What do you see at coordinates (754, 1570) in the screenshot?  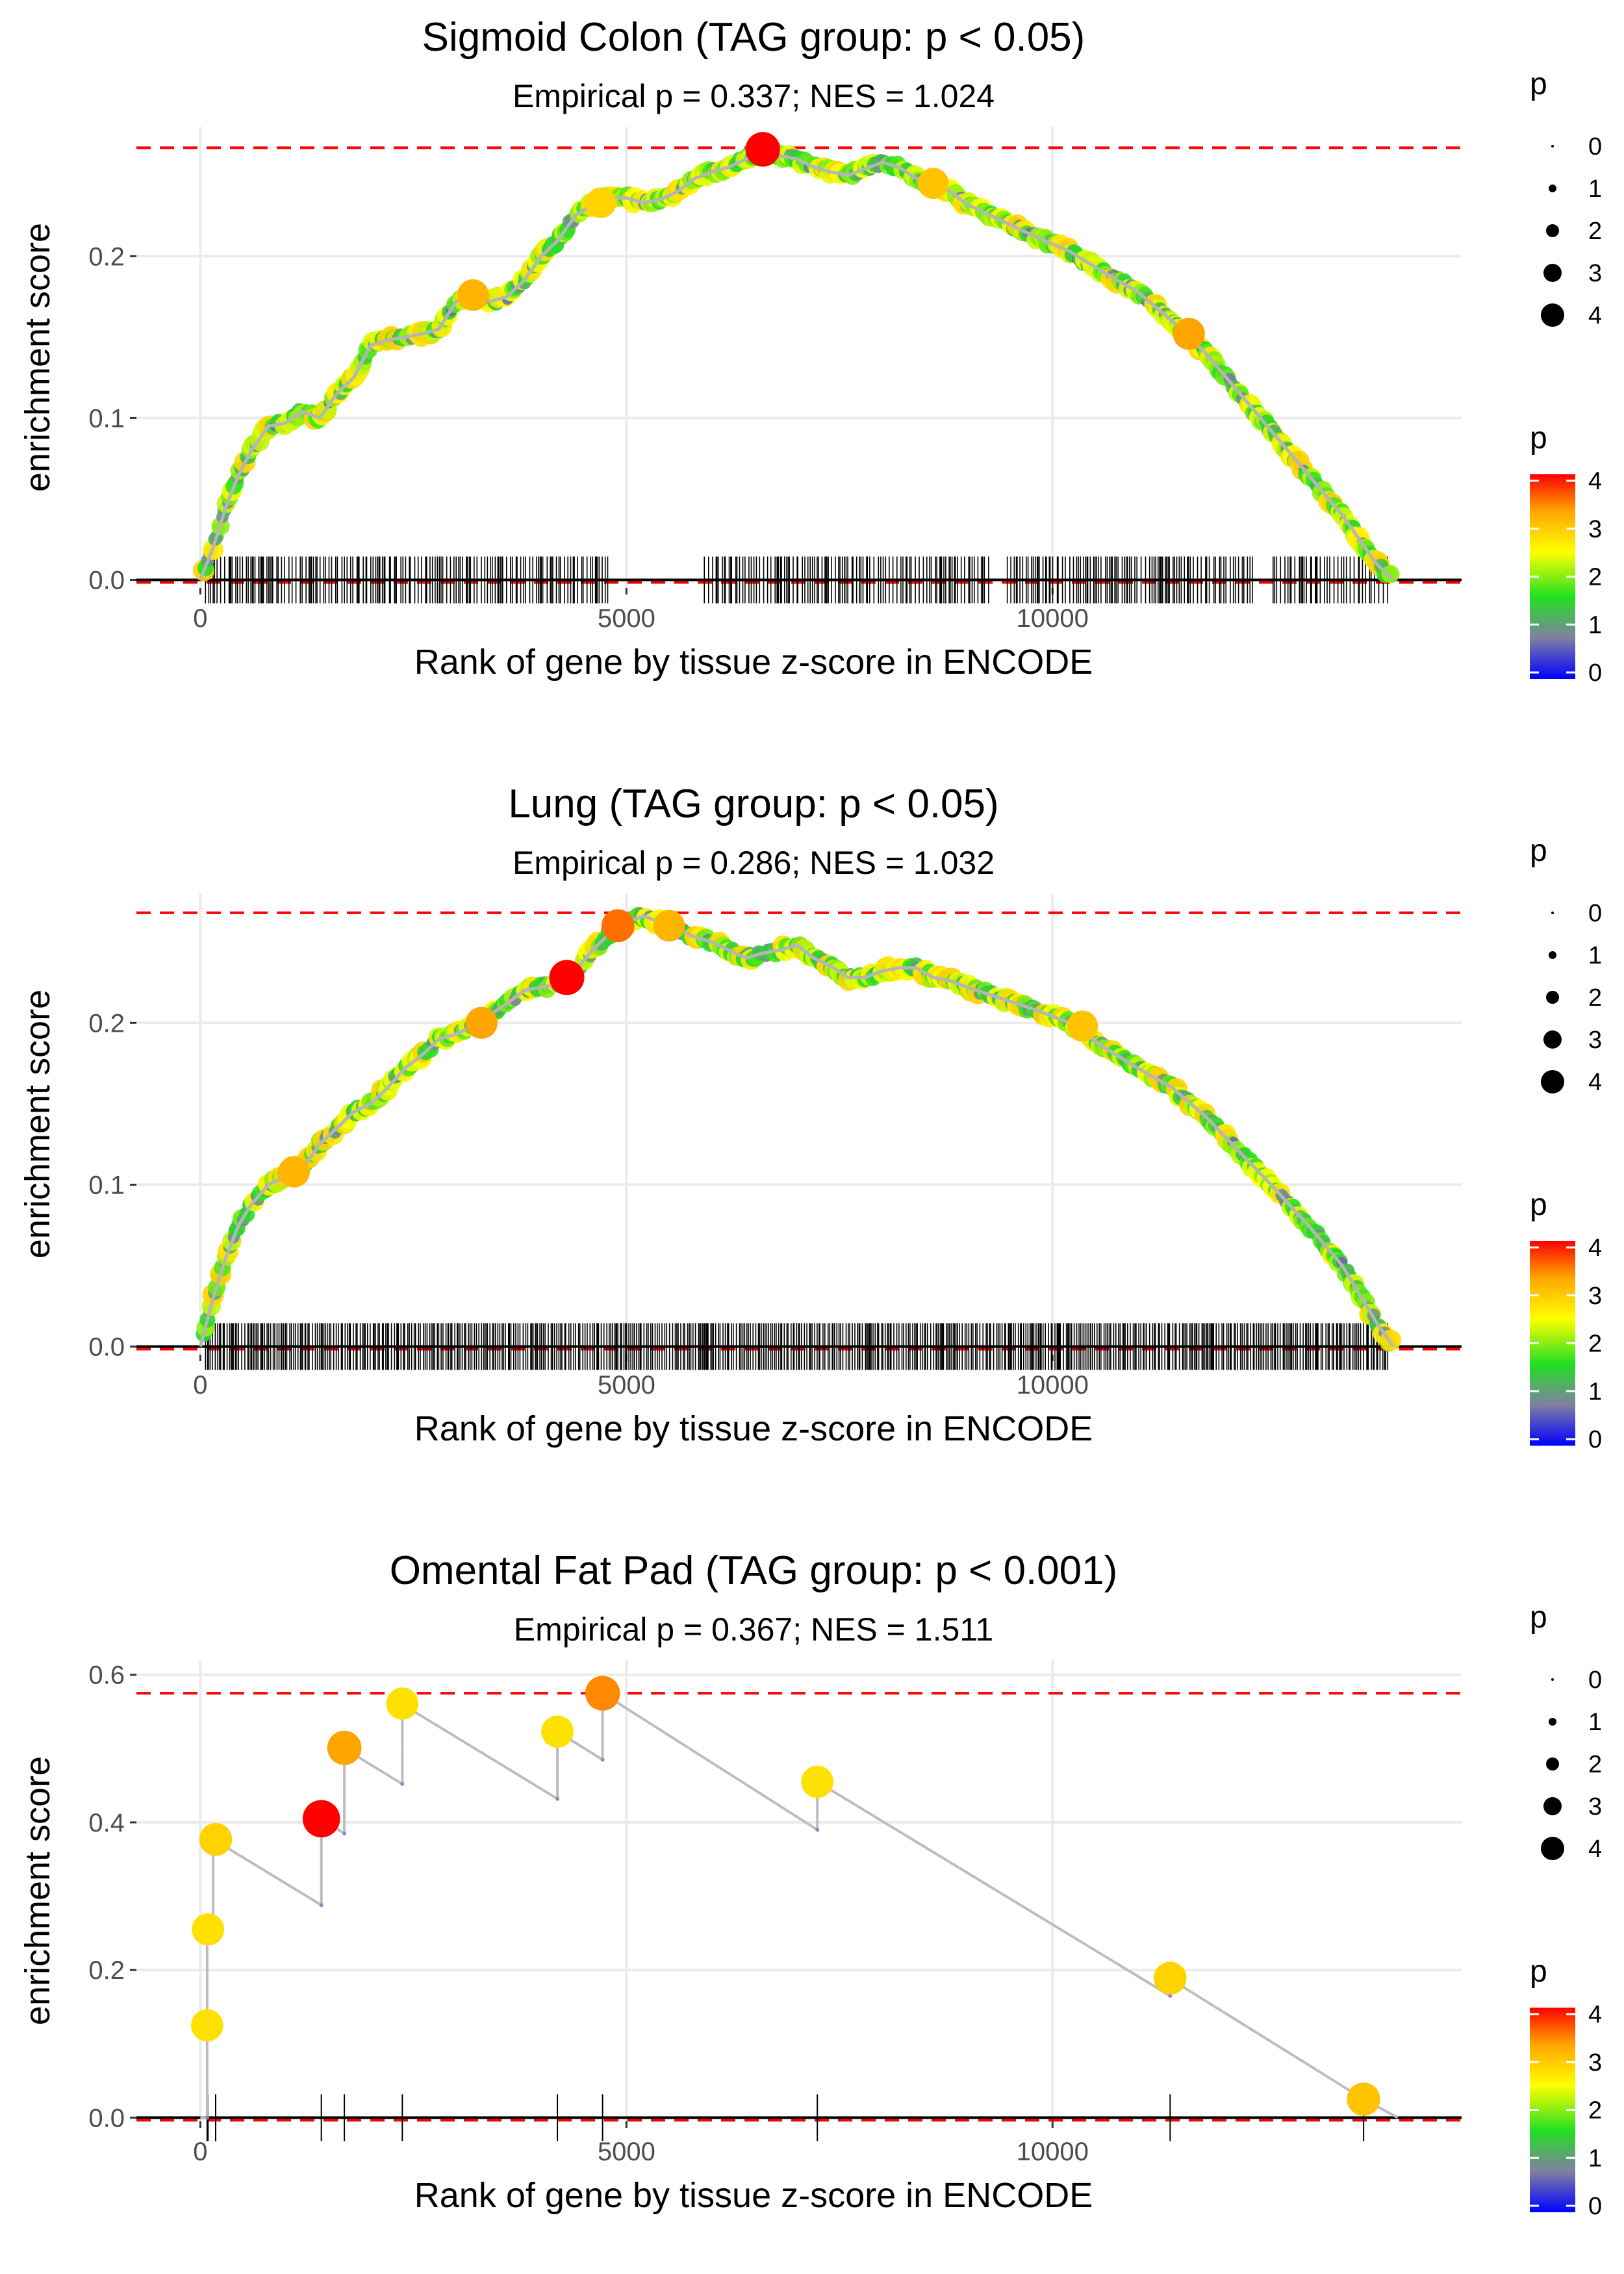 I see `chart-title: Omental Fat Pad (TAG group: p < 0.001)` at bounding box center [754, 1570].